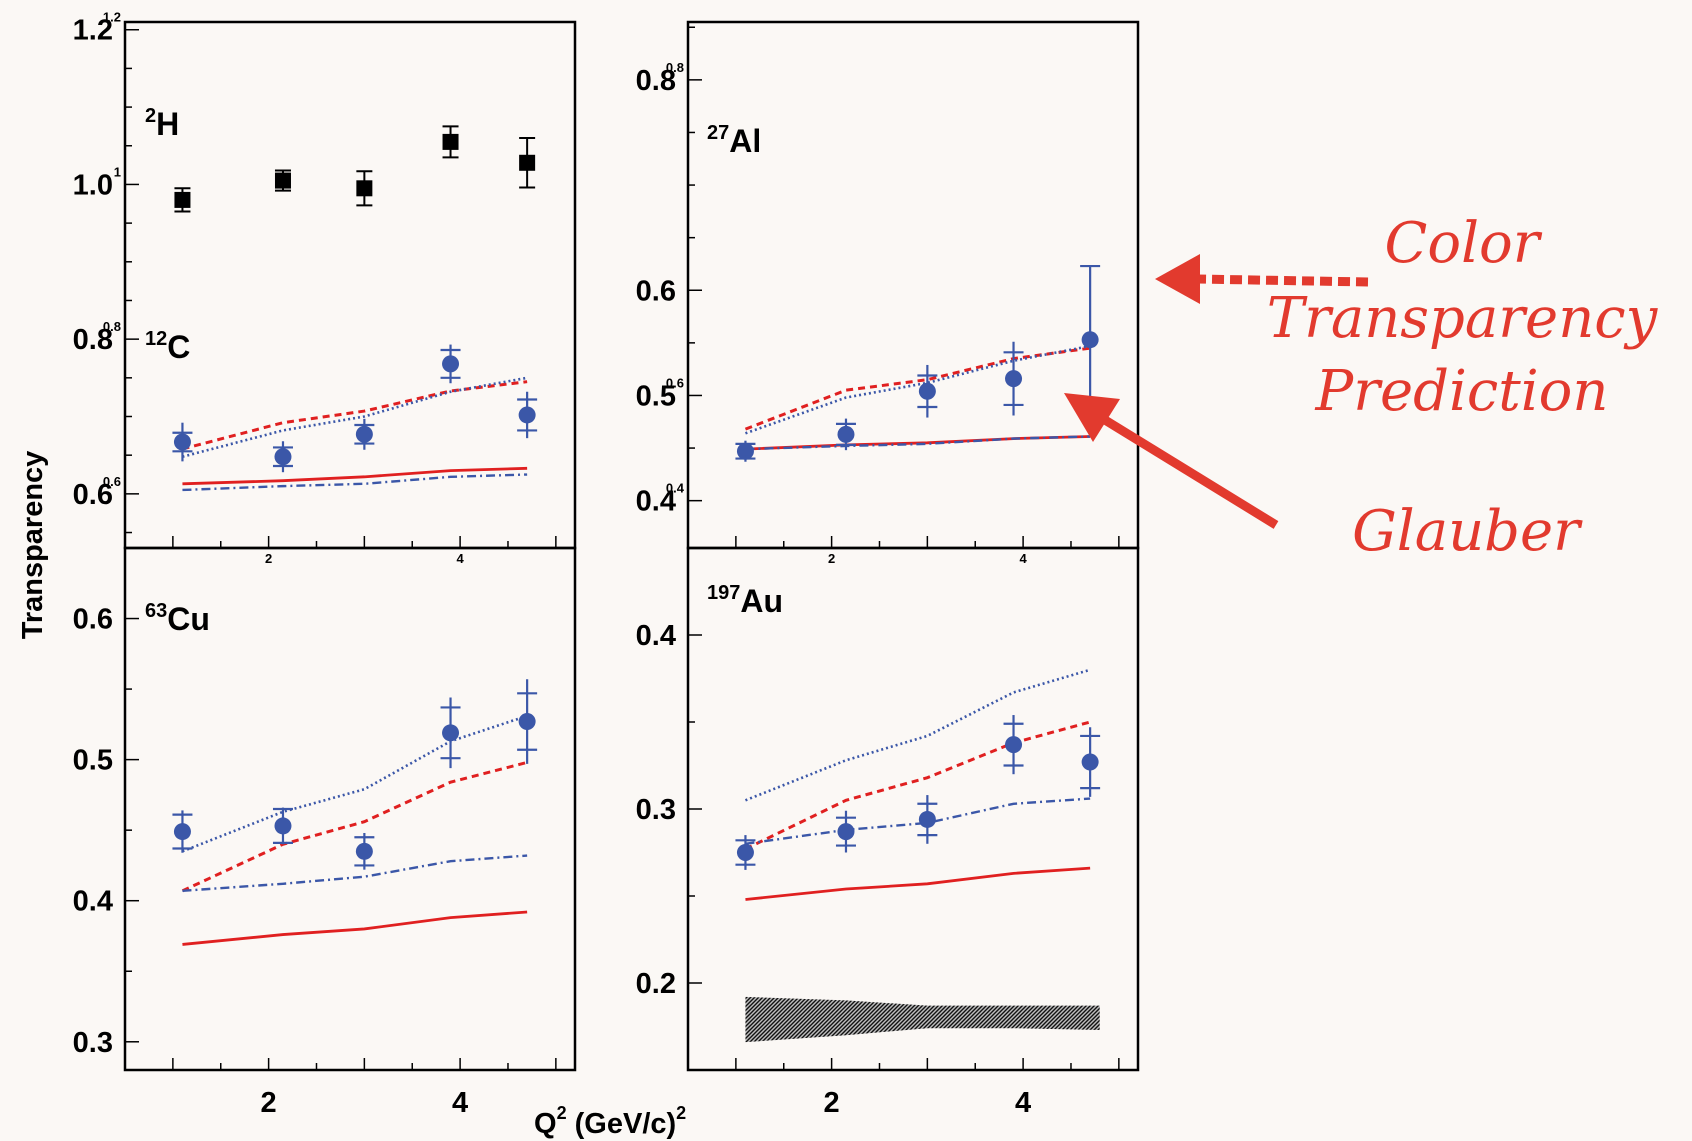 This screenshot has width=1692, height=1141. I want to click on nucleus-label: 27Al, so click(734, 140).